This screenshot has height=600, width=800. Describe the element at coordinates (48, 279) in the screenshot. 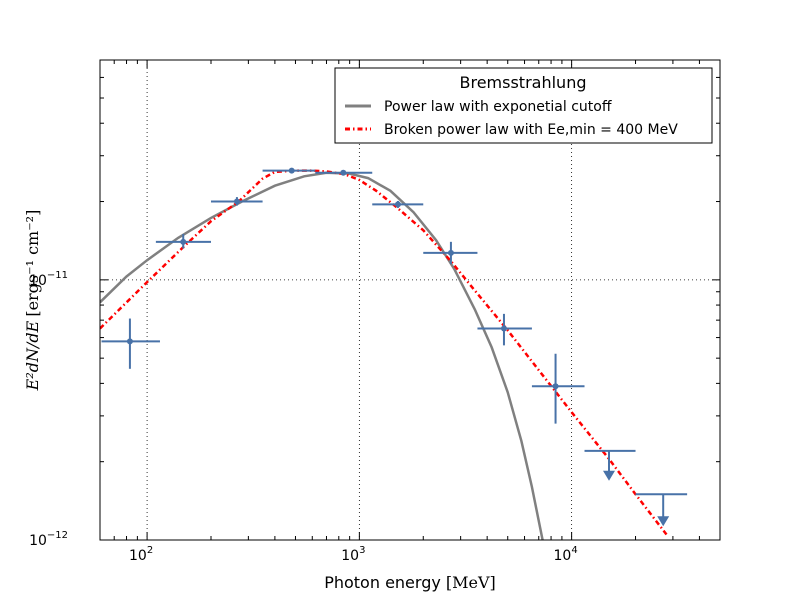

I see `y-tick-label: 10−11` at that location.